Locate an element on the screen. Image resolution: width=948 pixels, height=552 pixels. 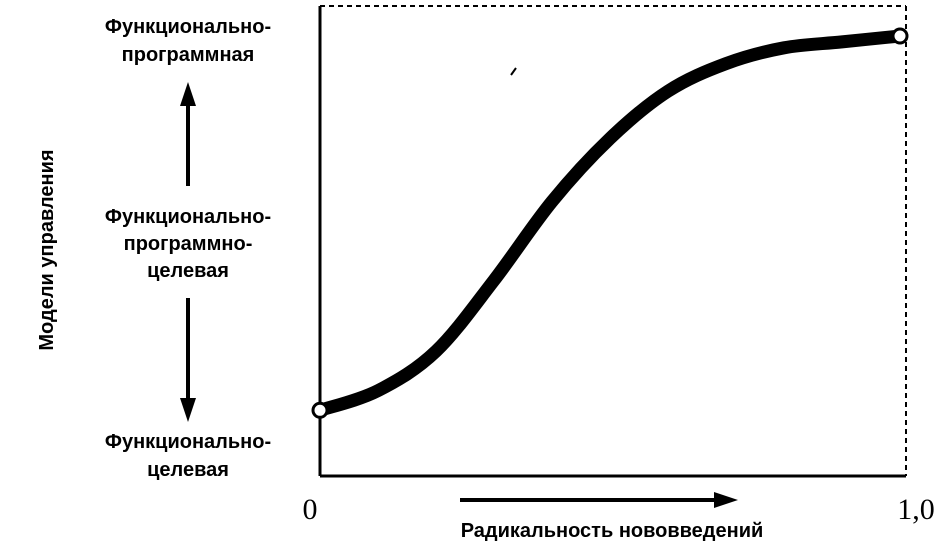
arrow-right is located at coordinates (599, 500).